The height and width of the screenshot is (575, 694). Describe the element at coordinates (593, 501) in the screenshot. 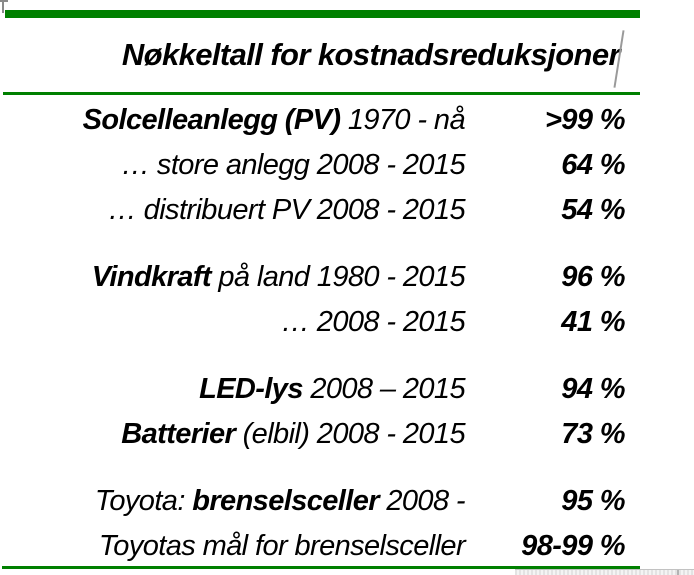

I see `row-value: 95 %` at that location.